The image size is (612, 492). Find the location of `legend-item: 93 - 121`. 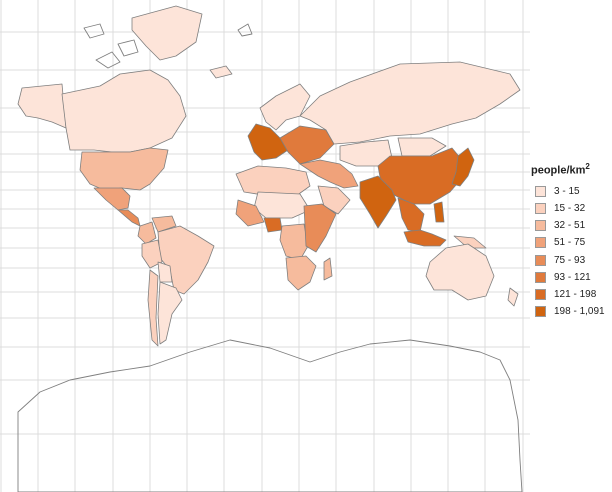

legend-item: 93 - 121 is located at coordinates (571, 277).